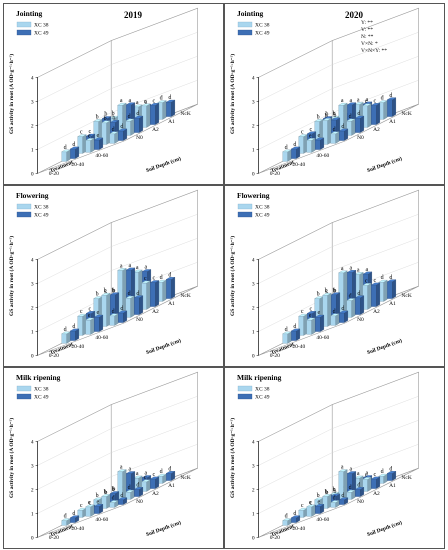 The image size is (448, 550). Describe the element at coordinates (253, 308) in the screenshot. I see `y-tick-label: 2` at that location.